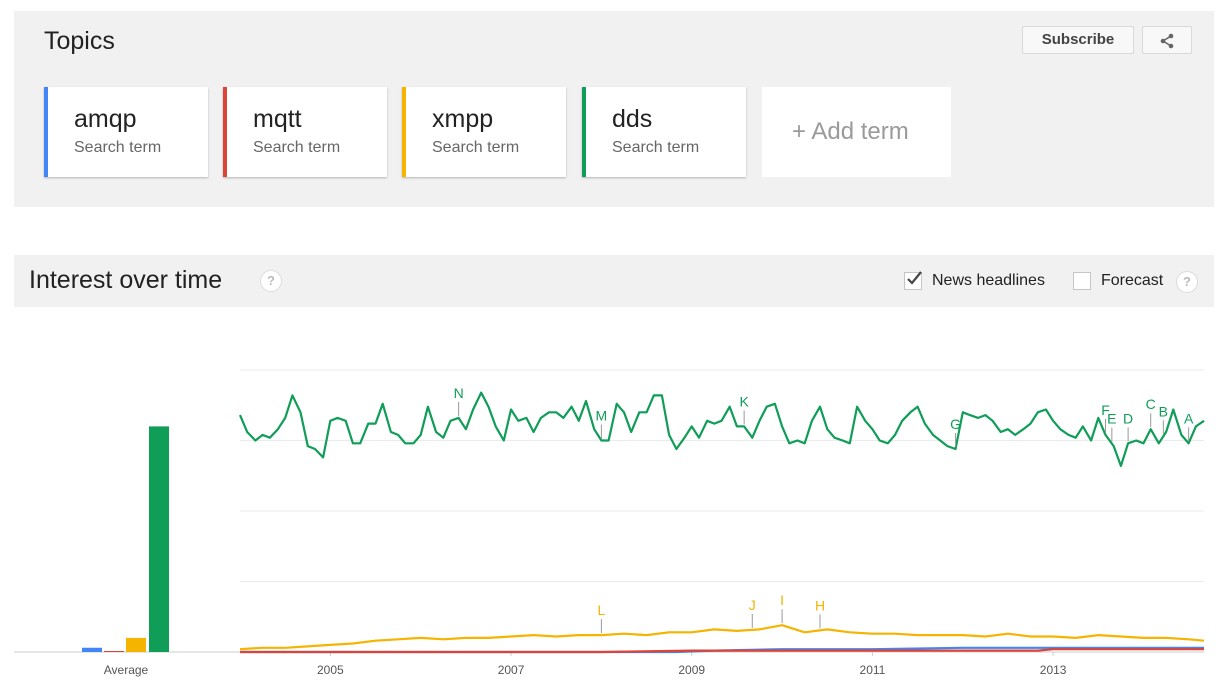 This screenshot has width=1216, height=699. Describe the element at coordinates (305, 132) in the screenshot. I see `term-card-mqtt: mqtt Search term` at that location.